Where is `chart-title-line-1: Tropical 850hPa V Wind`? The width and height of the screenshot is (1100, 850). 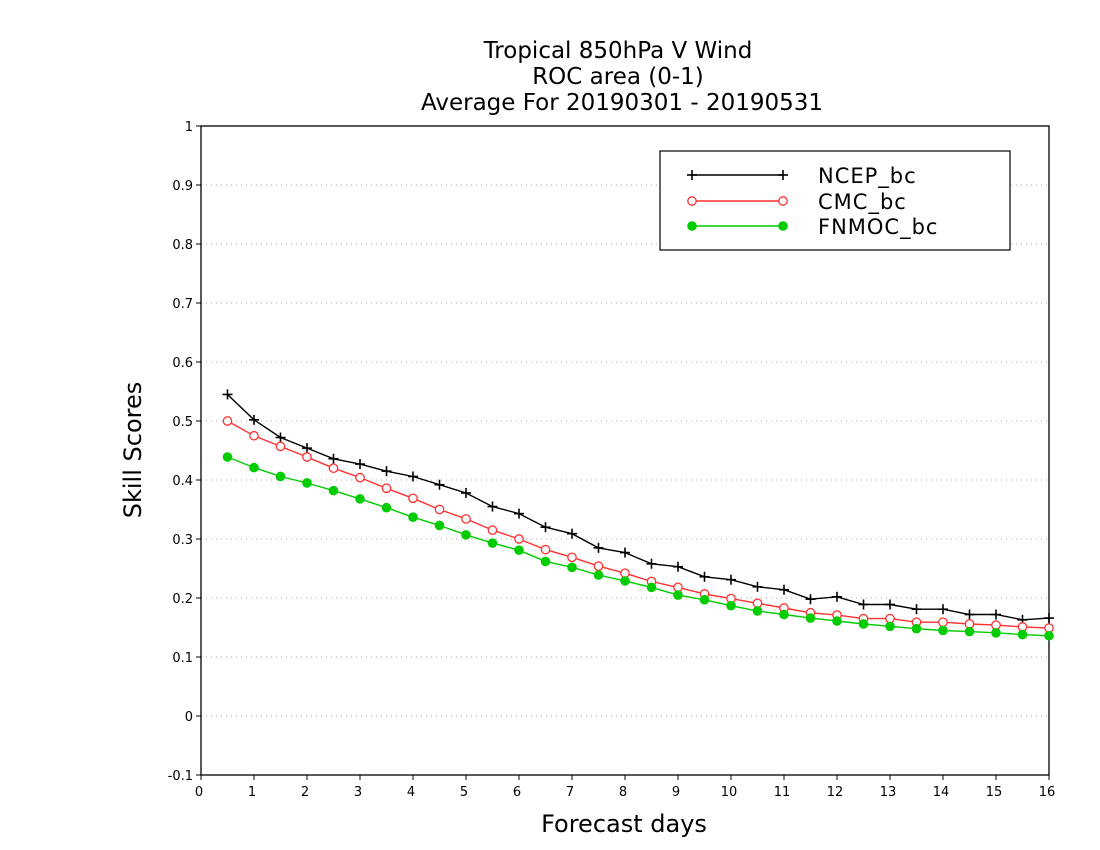 chart-title-line-1: Tropical 850hPa V Wind is located at coordinates (618, 51).